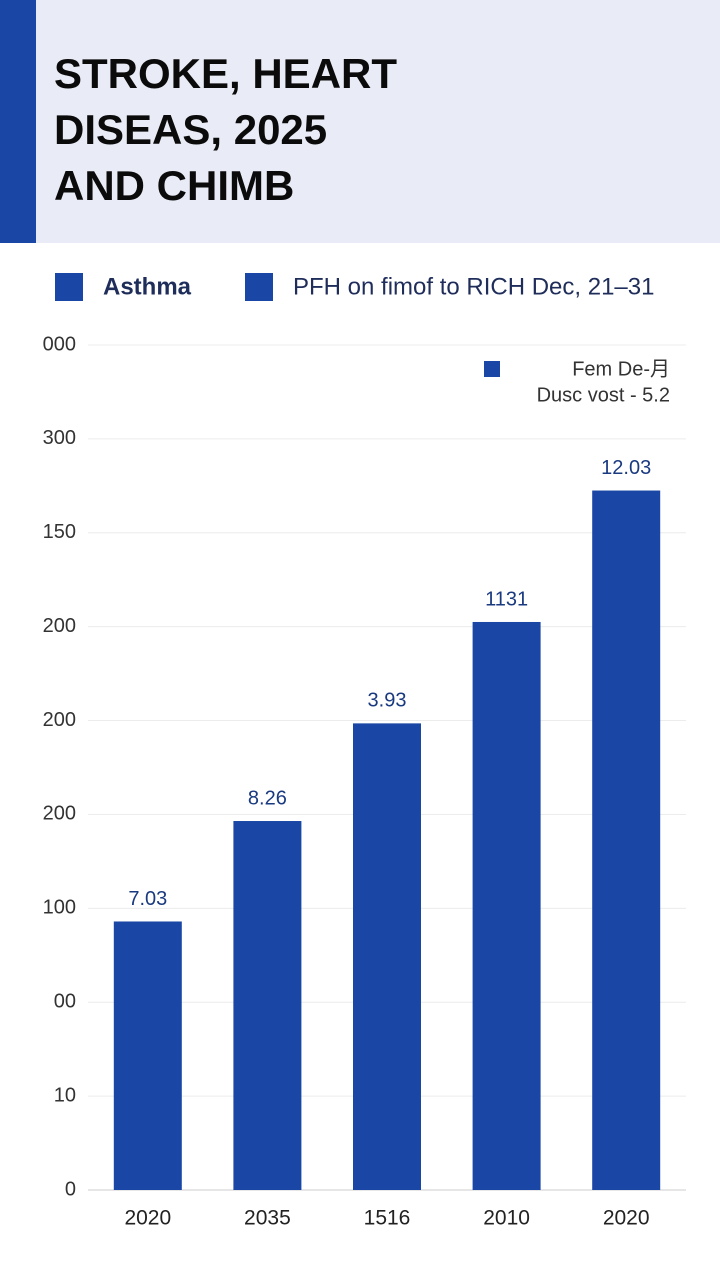 This screenshot has width=720, height=1280. Describe the element at coordinates (492, 369) in the screenshot. I see `inset-legend-swatch` at that location.